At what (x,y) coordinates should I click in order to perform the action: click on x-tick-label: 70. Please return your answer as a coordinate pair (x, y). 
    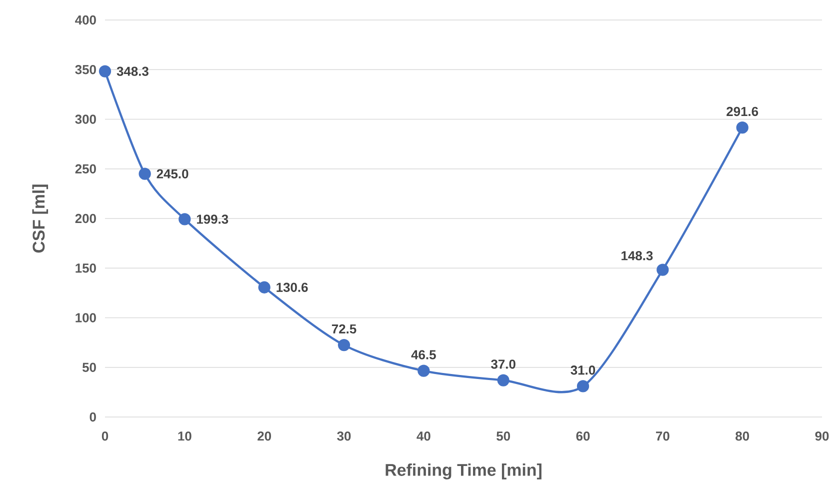
    Looking at the image, I should click on (663, 436).